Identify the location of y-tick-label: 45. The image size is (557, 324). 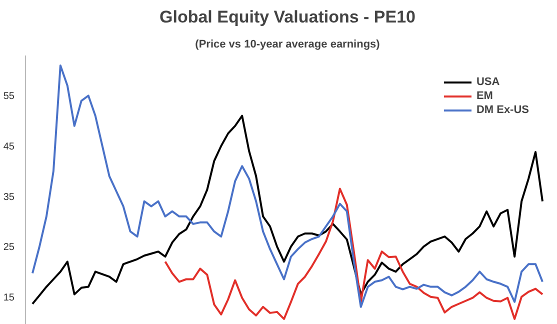
(9, 147).